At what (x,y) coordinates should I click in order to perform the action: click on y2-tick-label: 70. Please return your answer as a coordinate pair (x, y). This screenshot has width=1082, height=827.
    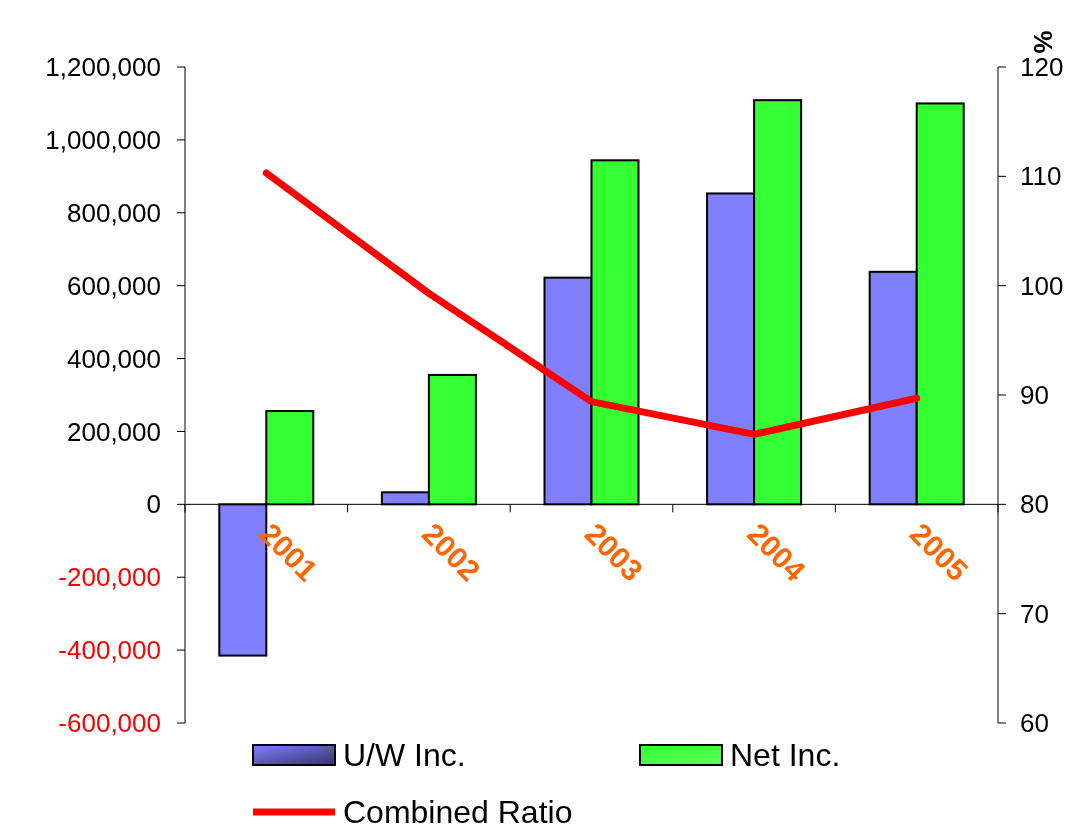
    Looking at the image, I should click on (1034, 613).